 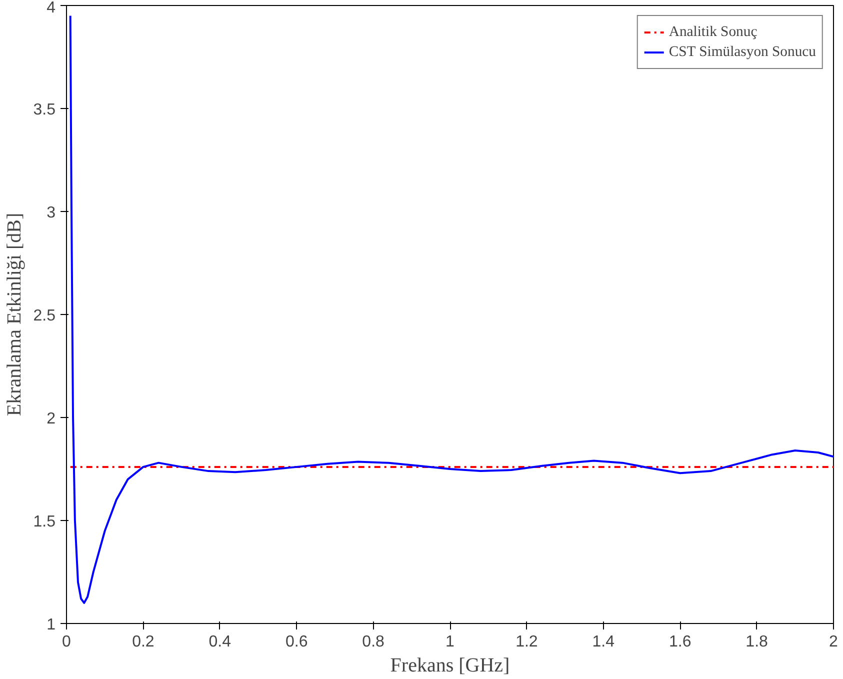 What do you see at coordinates (67, 642) in the screenshot?
I see `x-tick-label: 0` at bounding box center [67, 642].